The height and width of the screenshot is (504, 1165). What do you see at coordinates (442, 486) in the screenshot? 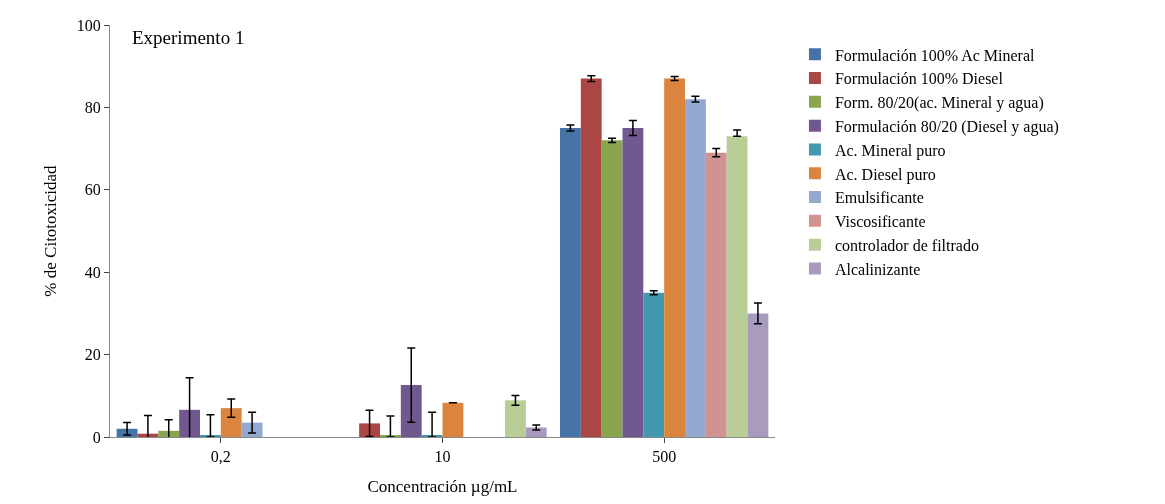
I see `x-axis-title: Concentración µg/mL` at bounding box center [442, 486].